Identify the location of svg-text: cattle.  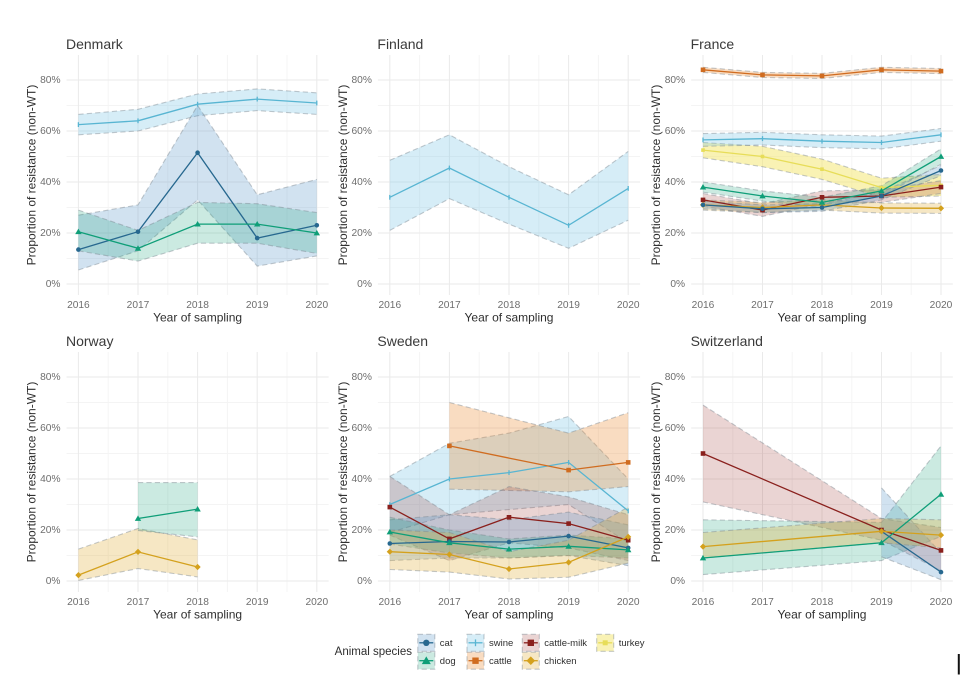
(500, 661).